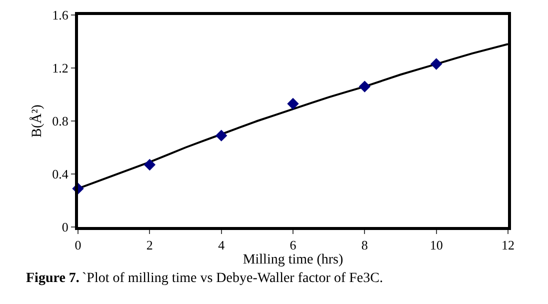  What do you see at coordinates (232, 278) in the screenshot?
I see `text: `Plot of milling time vs Debye-Waller factor of Fe3C.` at bounding box center [232, 278].